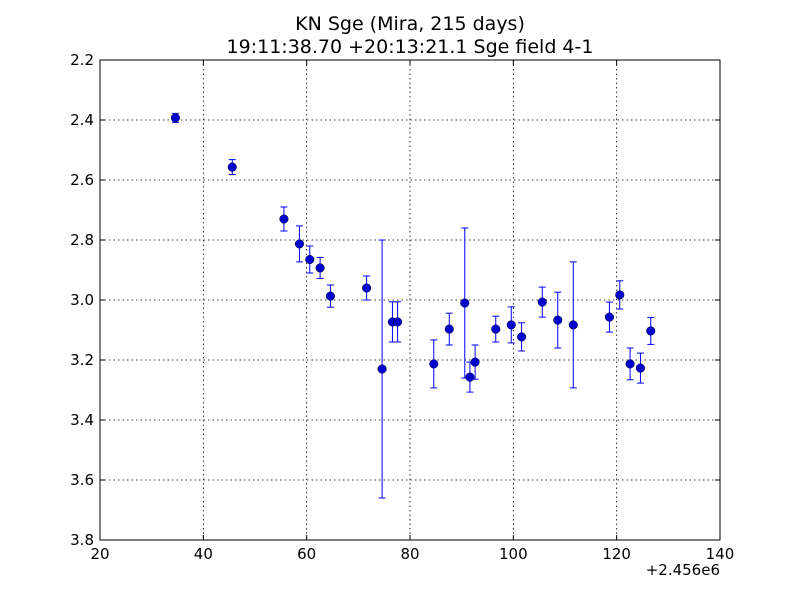 Image resolution: width=800 pixels, height=600 pixels. What do you see at coordinates (82, 360) in the screenshot?
I see `y-tick-label: 3.2` at bounding box center [82, 360].